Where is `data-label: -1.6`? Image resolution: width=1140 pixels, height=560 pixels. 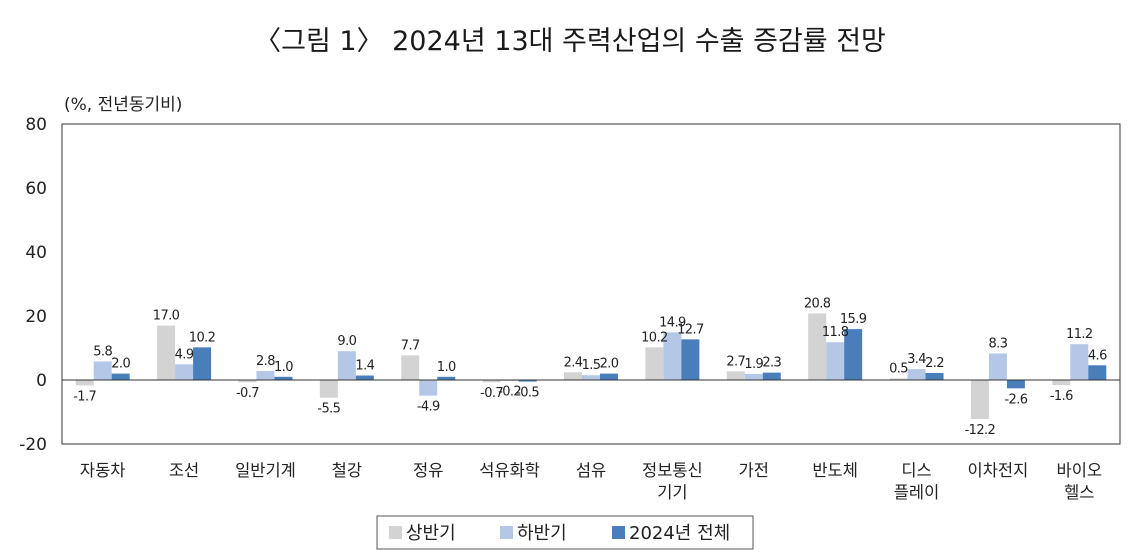 data-label: -1.6 is located at coordinates (1061, 396).